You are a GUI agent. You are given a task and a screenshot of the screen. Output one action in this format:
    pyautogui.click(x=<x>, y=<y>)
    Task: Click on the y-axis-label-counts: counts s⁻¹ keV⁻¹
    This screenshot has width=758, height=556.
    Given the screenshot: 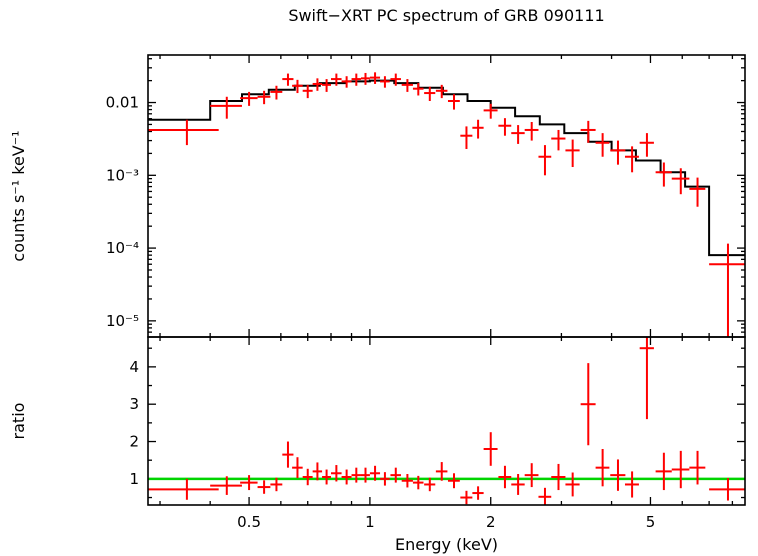 What is the action you would take?
    pyautogui.click(x=18, y=195)
    